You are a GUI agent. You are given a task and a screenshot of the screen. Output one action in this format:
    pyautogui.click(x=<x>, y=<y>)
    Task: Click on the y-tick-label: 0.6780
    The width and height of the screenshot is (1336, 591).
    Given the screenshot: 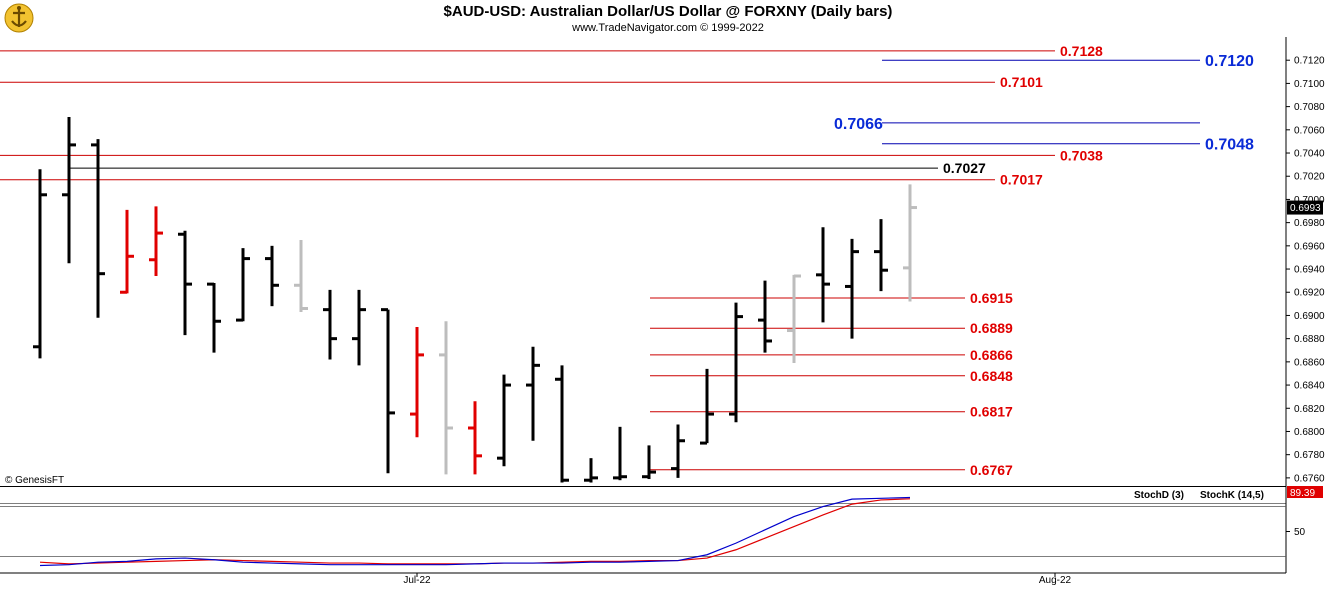 What is the action you would take?
    pyautogui.click(x=1309, y=455)
    